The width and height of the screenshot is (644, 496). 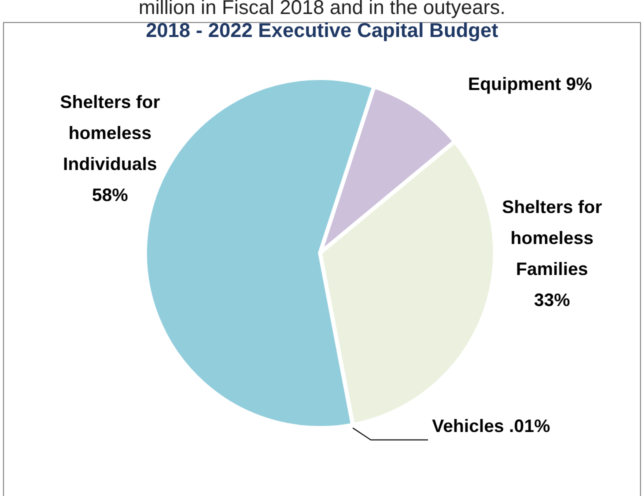 I want to click on slice-label: Equipment 9%, so click(x=530, y=84).